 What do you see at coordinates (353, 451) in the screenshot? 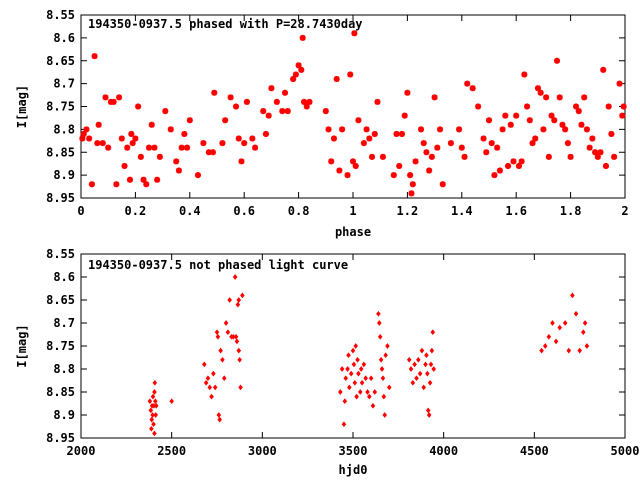
I see `x-tick-label: 3500` at bounding box center [353, 451].